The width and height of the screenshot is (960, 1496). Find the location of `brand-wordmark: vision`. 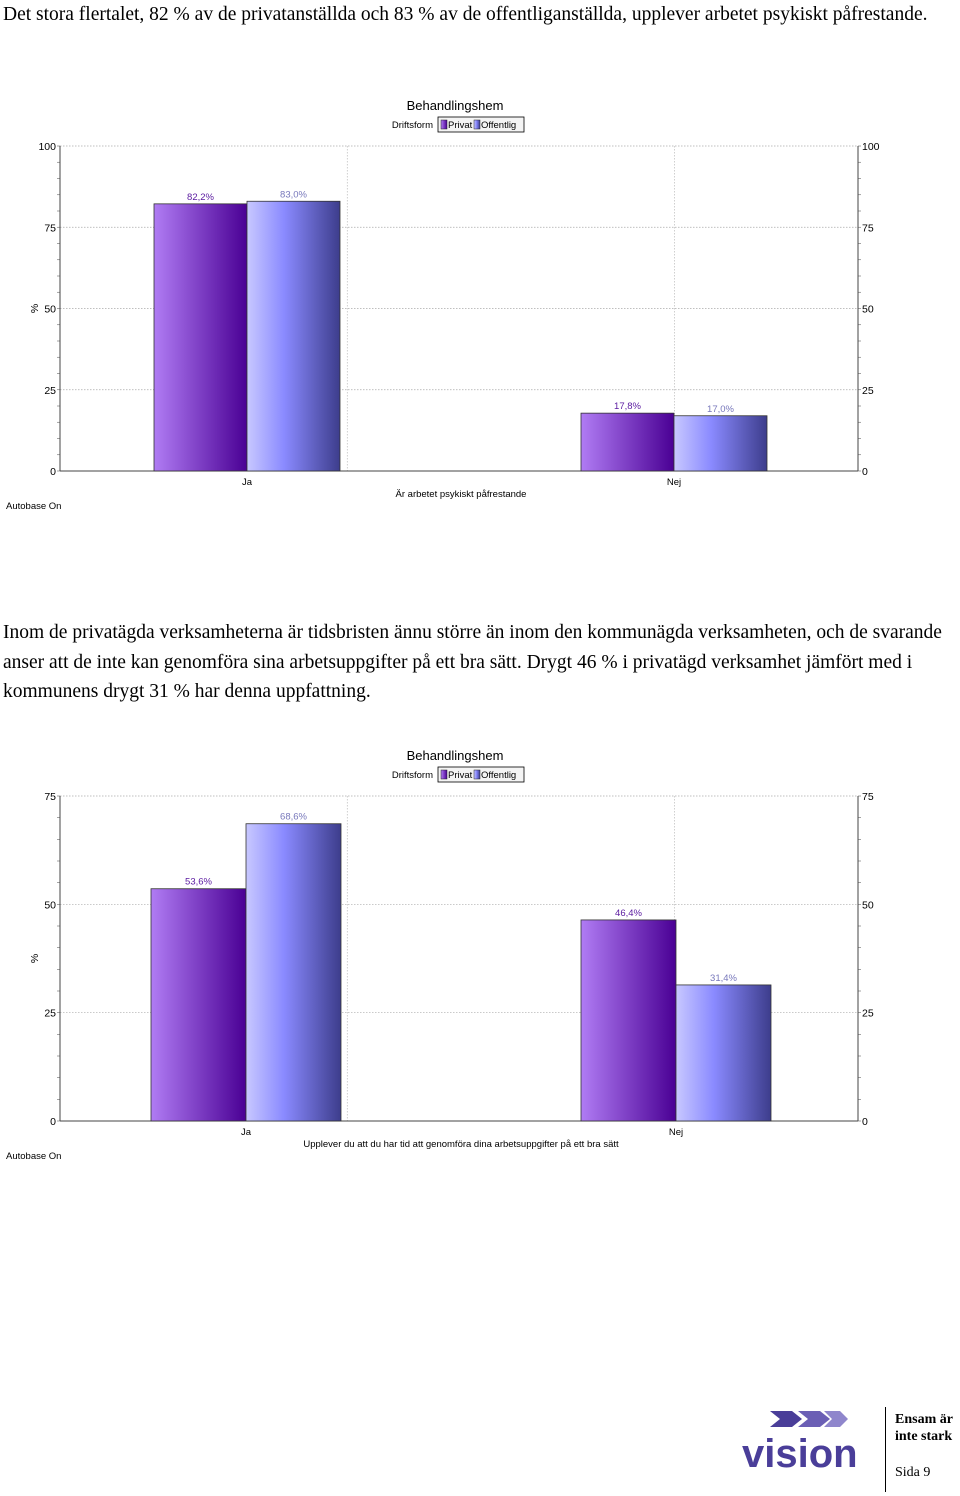

brand-wordmark: vision is located at coordinates (800, 1453).